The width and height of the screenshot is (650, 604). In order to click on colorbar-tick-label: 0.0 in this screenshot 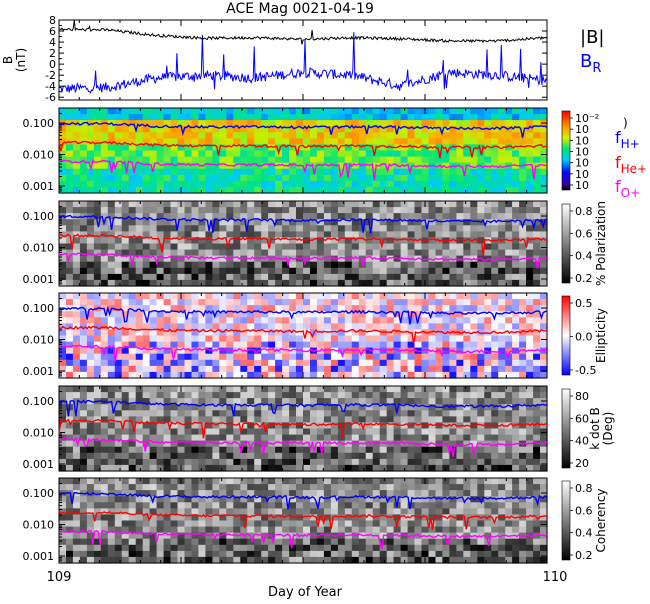, I will do `click(584, 337)`.